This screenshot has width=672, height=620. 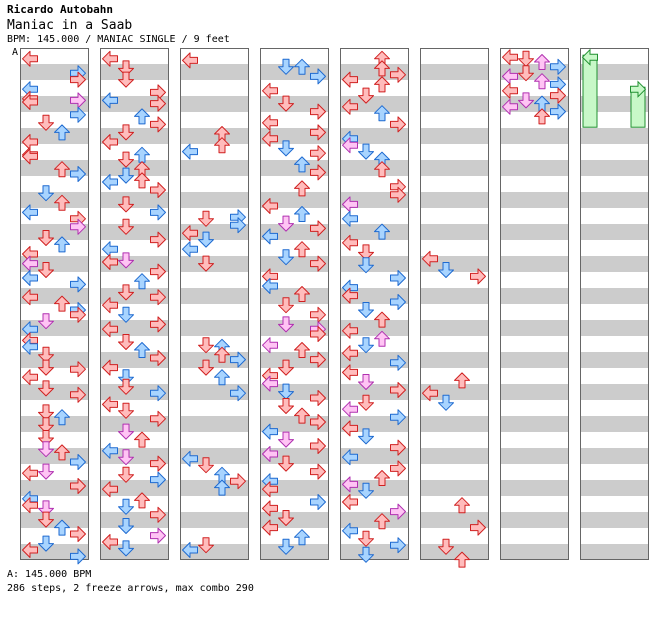 I want to click on chart-info: BPM: 145.000 / MANIAC SINGLE / 9 feet, so click(x=118, y=39).